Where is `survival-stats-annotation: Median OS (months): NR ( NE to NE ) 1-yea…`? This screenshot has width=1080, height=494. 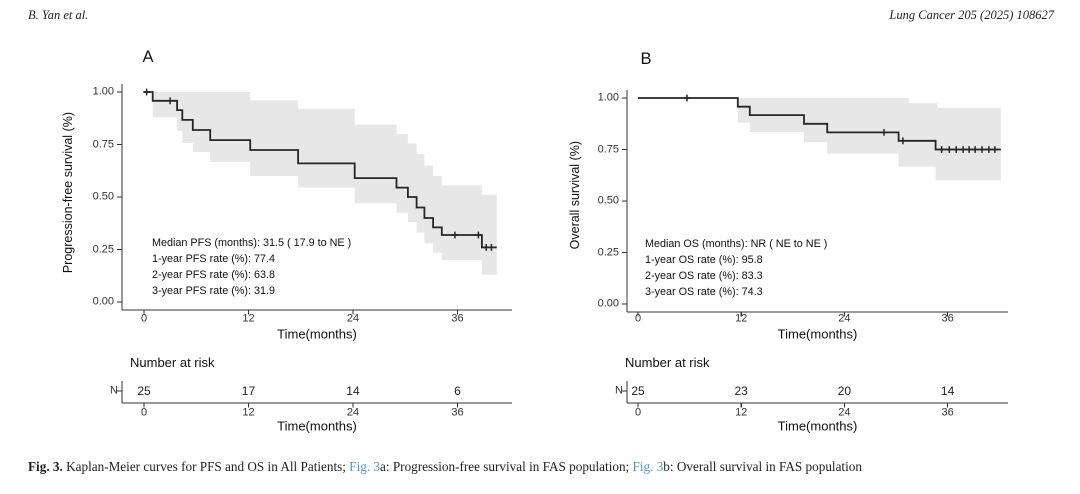
survival-stats-annotation: Median OS (months): NR ( NE to NE ) 1-yea… is located at coordinates (736, 268).